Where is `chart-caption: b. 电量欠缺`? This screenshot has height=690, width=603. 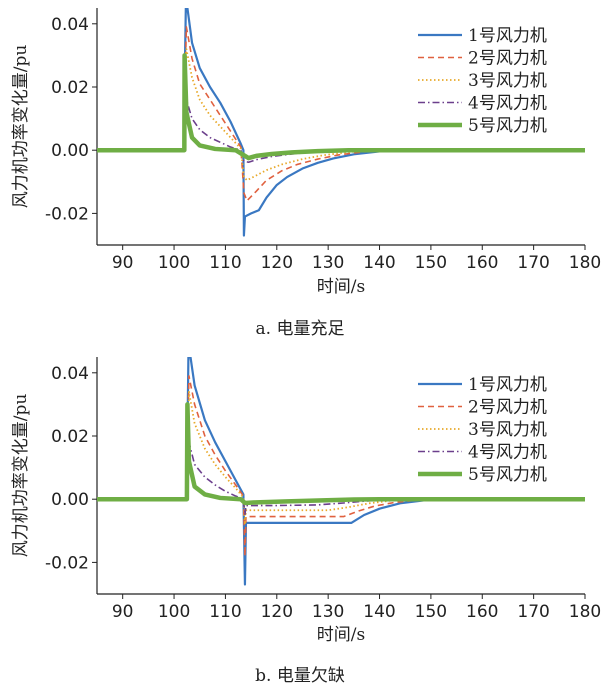
chart-caption: b. 电量欠缺 is located at coordinates (300, 676).